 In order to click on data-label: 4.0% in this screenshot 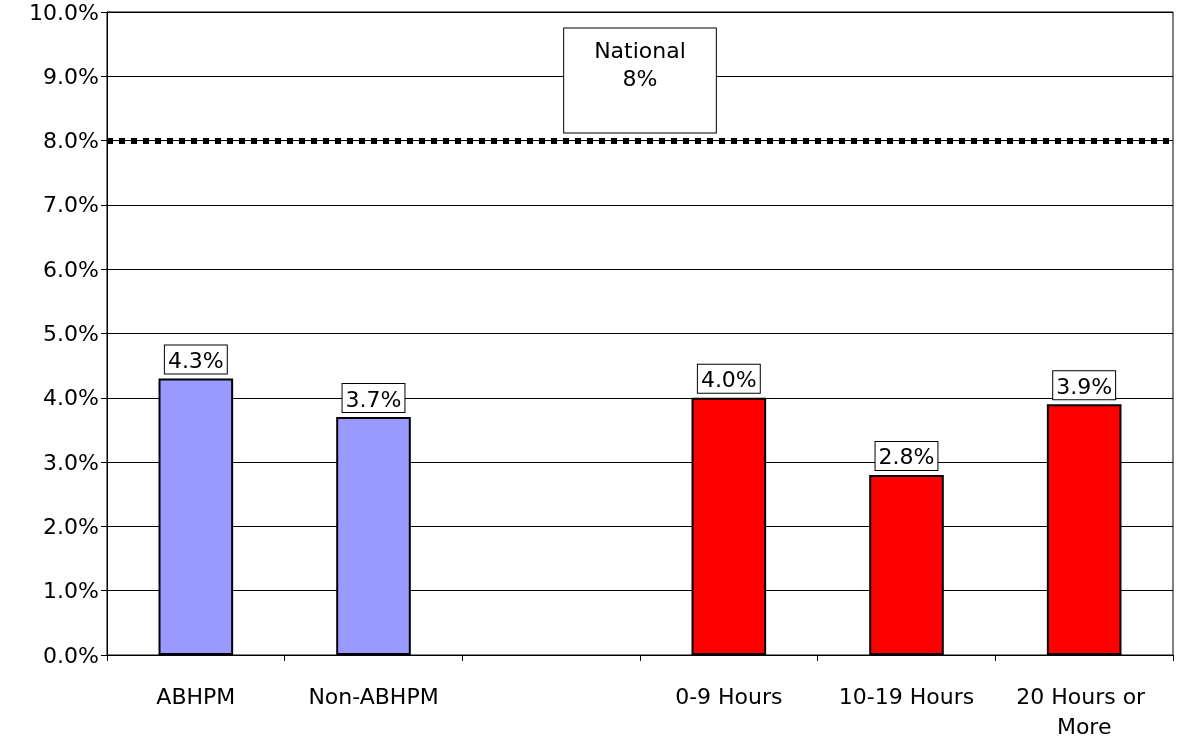, I will do `click(728, 380)`.